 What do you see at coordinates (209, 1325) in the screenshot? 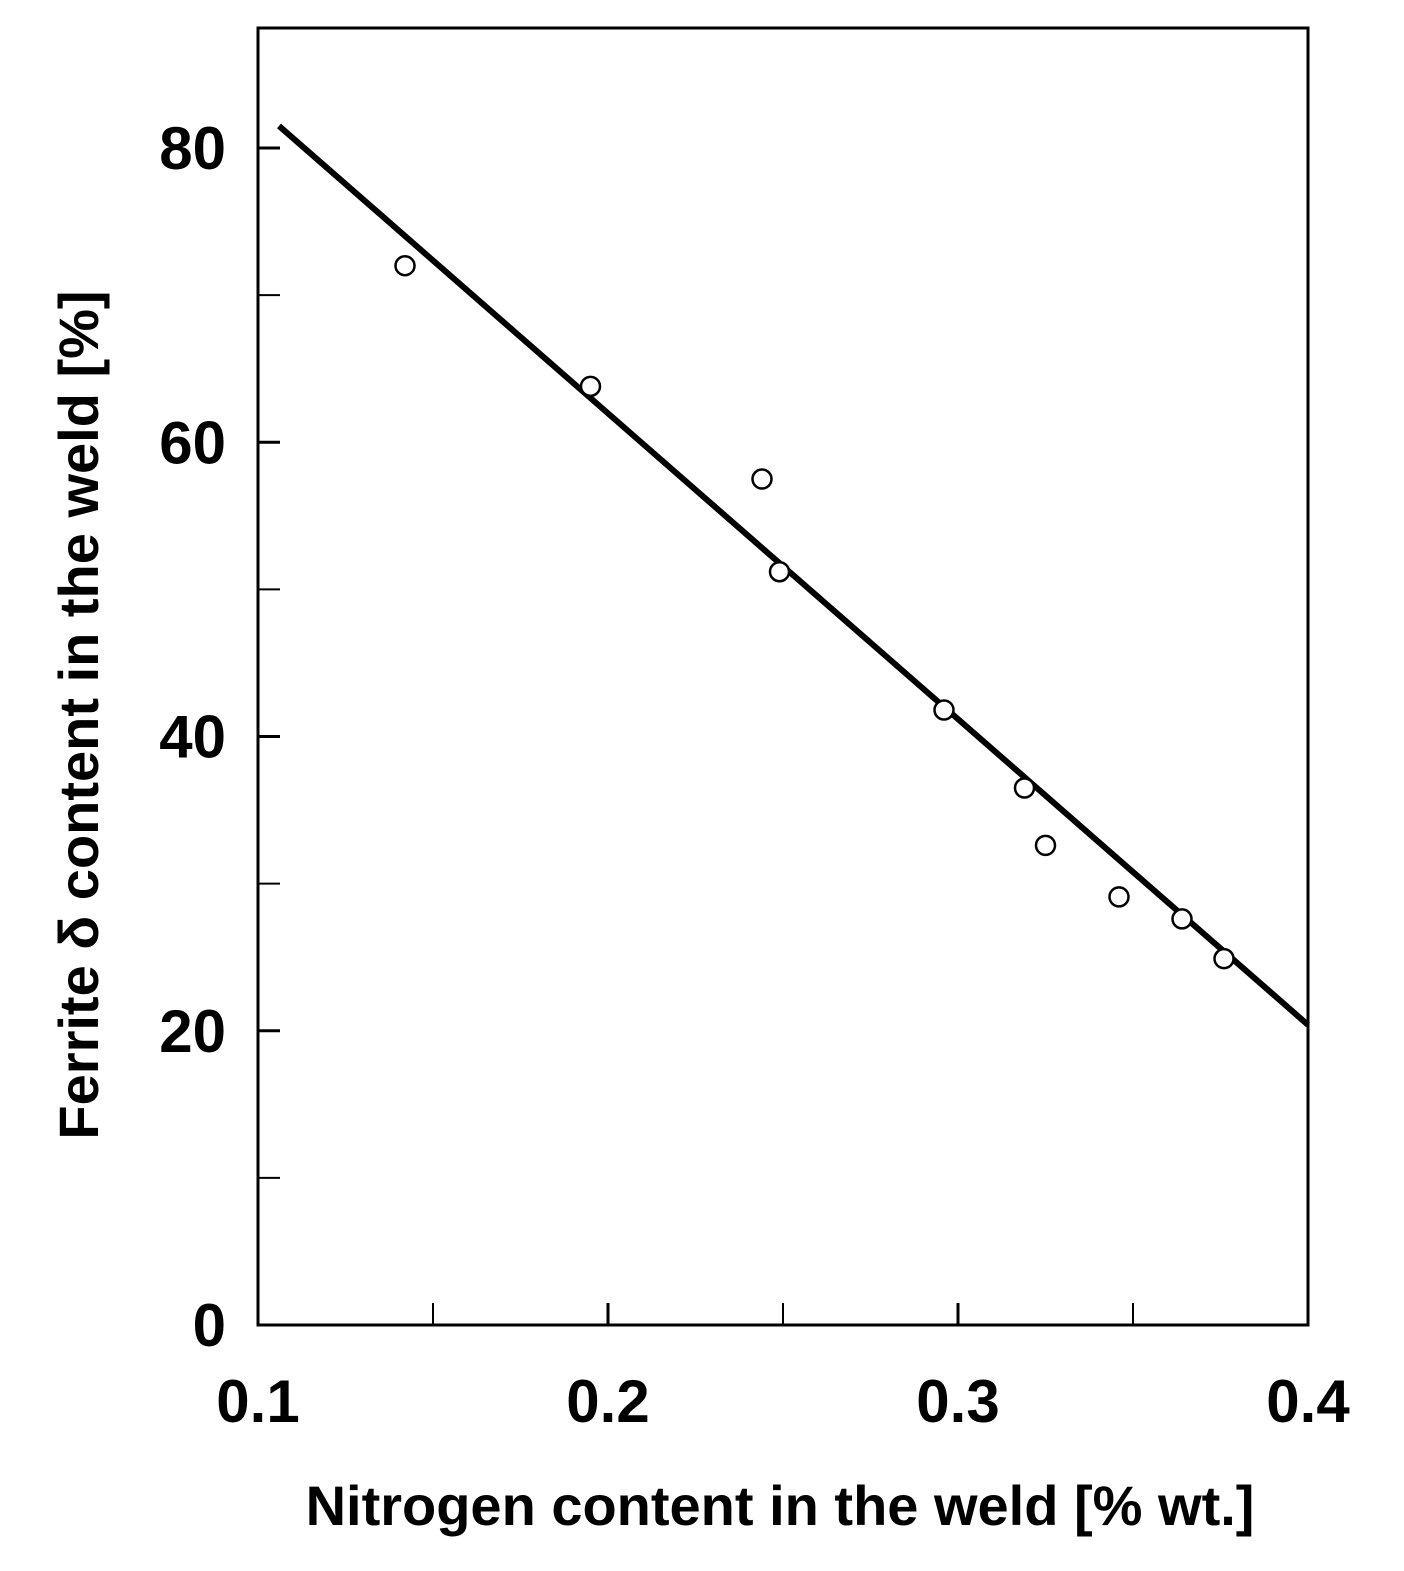
I see `y-tick-label: 0` at bounding box center [209, 1325].